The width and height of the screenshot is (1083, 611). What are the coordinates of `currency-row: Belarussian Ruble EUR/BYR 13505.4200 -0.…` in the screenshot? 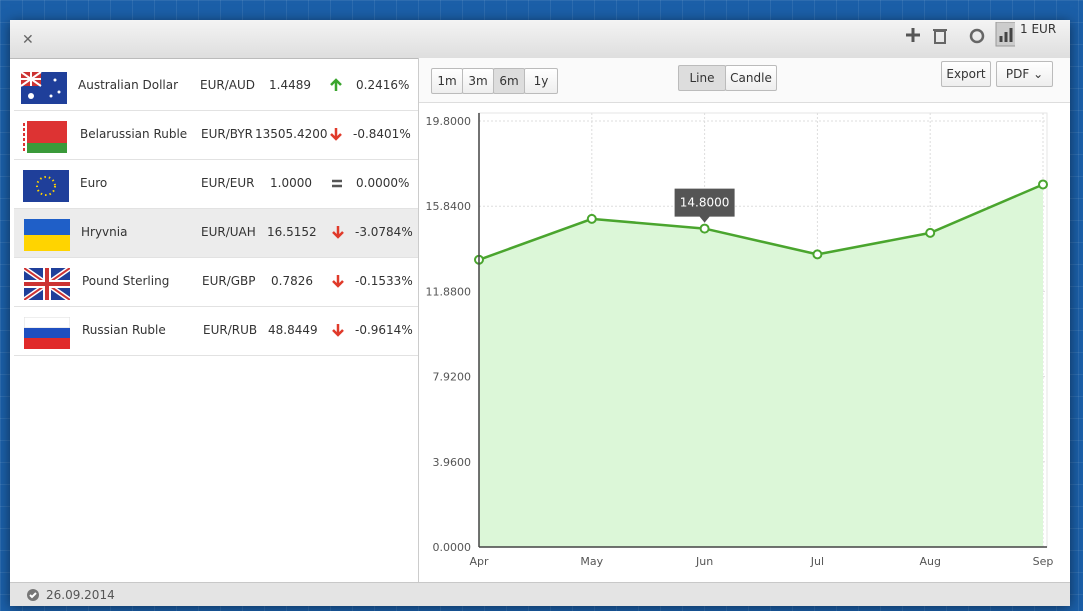 It's located at (216, 135).